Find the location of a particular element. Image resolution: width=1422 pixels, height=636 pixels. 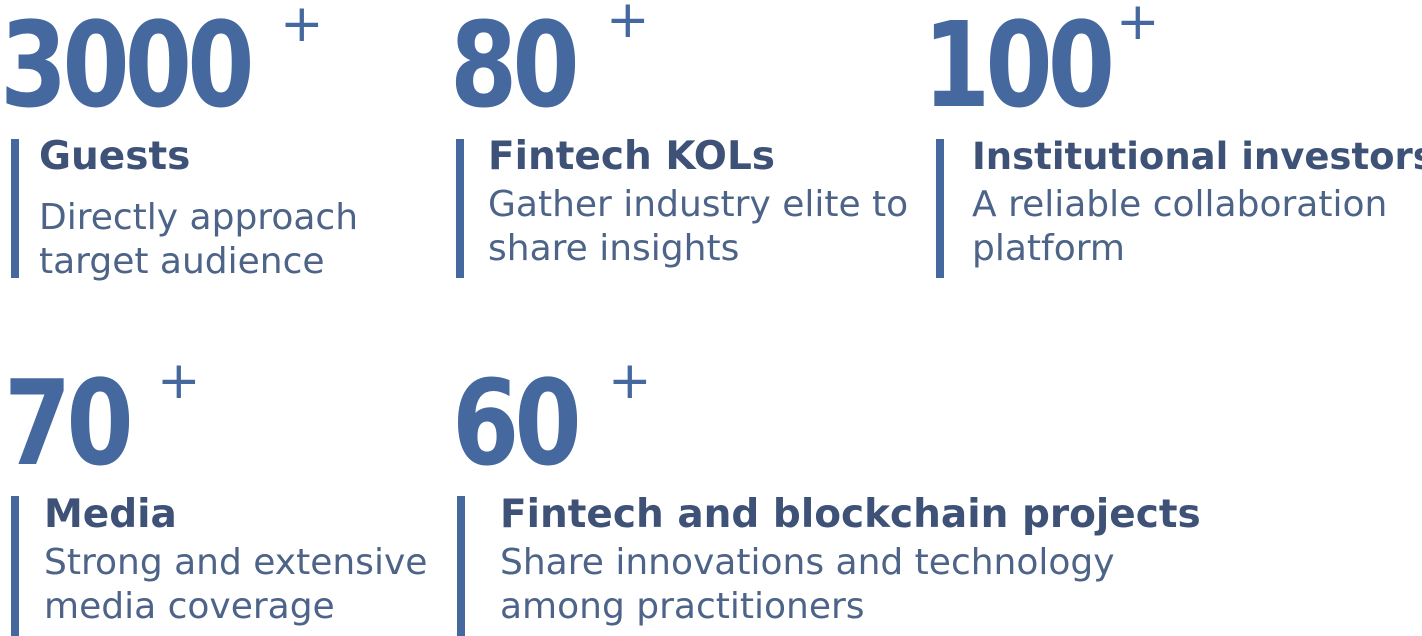

stat-number: 70 is located at coordinates (69, 423).